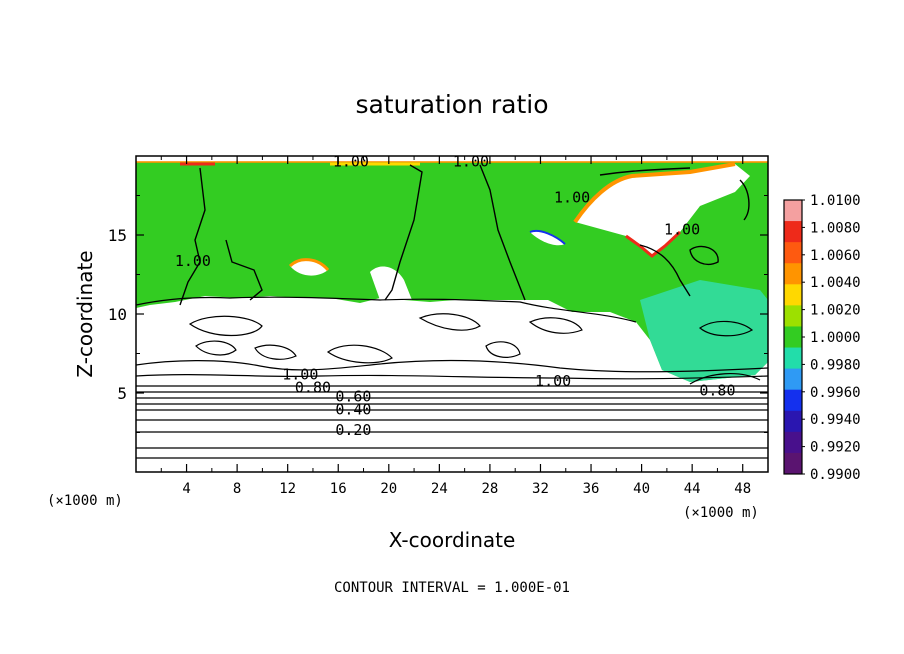 Image resolution: width=904 pixels, height=654 pixels. I want to click on x-axis-unit: (×1000 m), so click(721, 513).